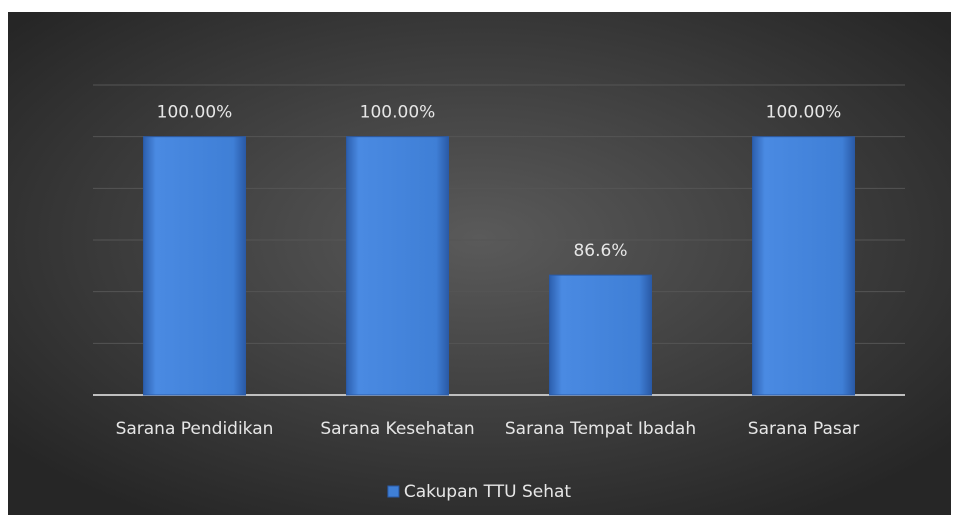  I want to click on data-label: 86.6%, so click(600, 251).